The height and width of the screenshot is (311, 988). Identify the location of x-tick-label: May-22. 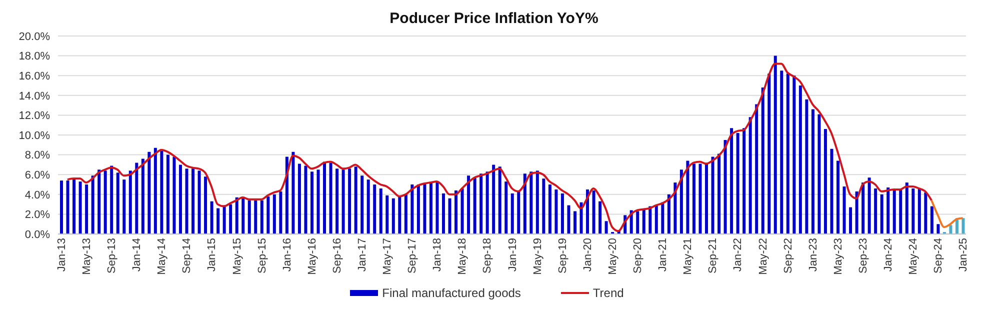
(763, 256).